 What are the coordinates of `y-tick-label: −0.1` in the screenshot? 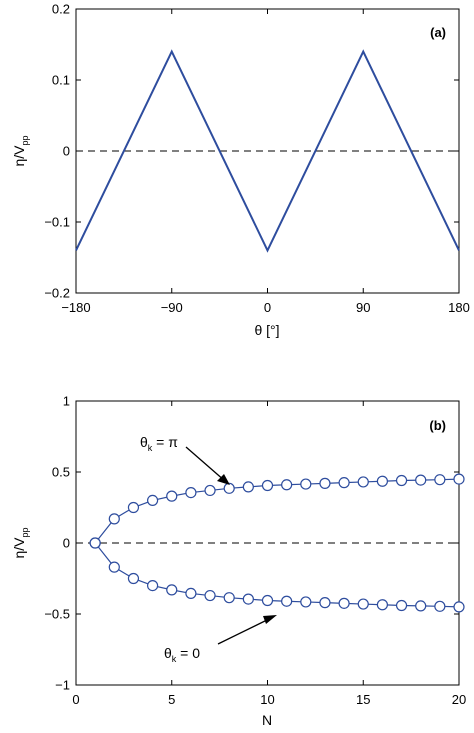 It's located at (57, 222).